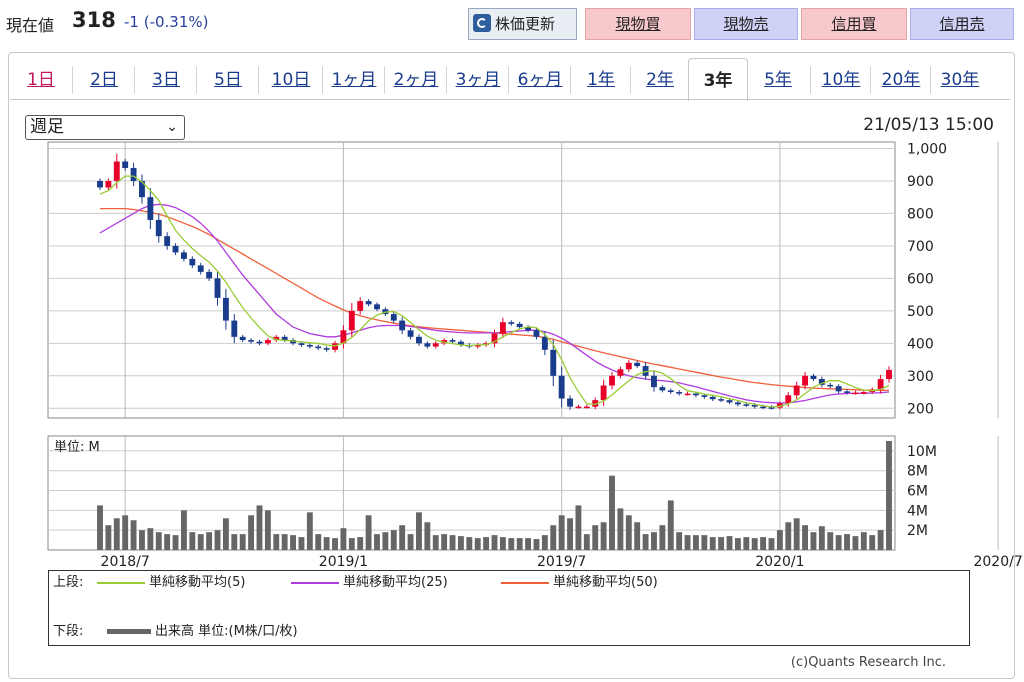  What do you see at coordinates (166, 22) in the screenshot?
I see `price-change: -1 (-0.31%)` at bounding box center [166, 22].